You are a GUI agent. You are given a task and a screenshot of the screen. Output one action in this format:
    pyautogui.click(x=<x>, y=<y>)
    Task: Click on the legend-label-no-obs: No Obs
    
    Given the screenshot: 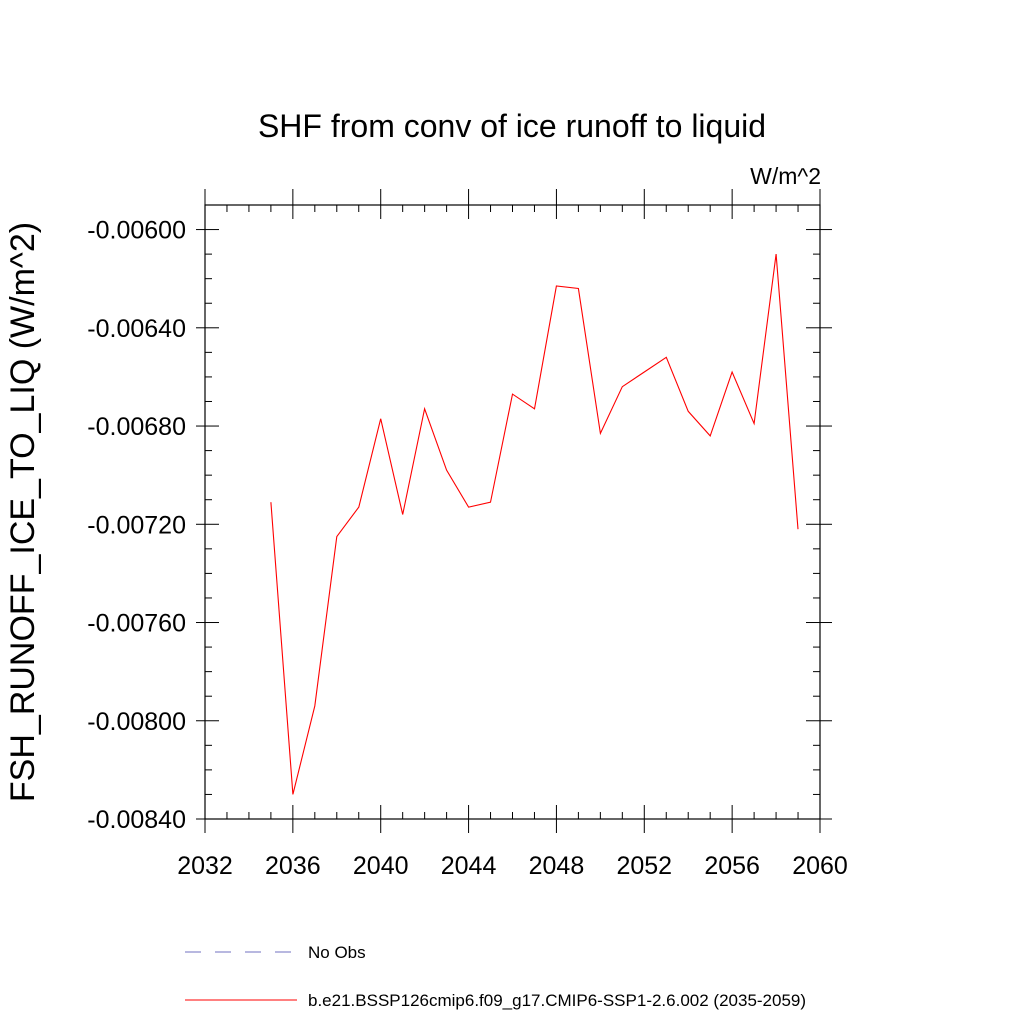 What is the action you would take?
    pyautogui.click(x=337, y=952)
    